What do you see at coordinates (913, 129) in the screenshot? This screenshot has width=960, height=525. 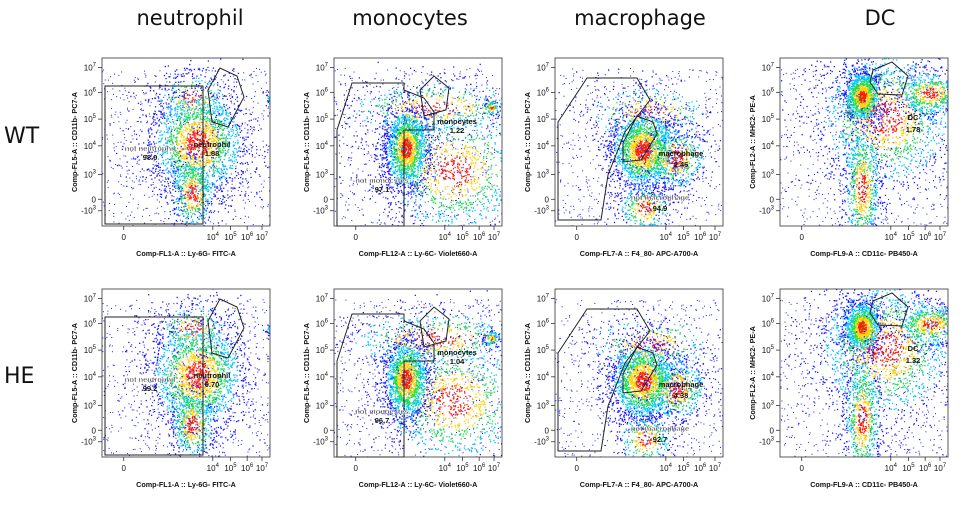 I see `gate-percentage: 1.78` at bounding box center [913, 129].